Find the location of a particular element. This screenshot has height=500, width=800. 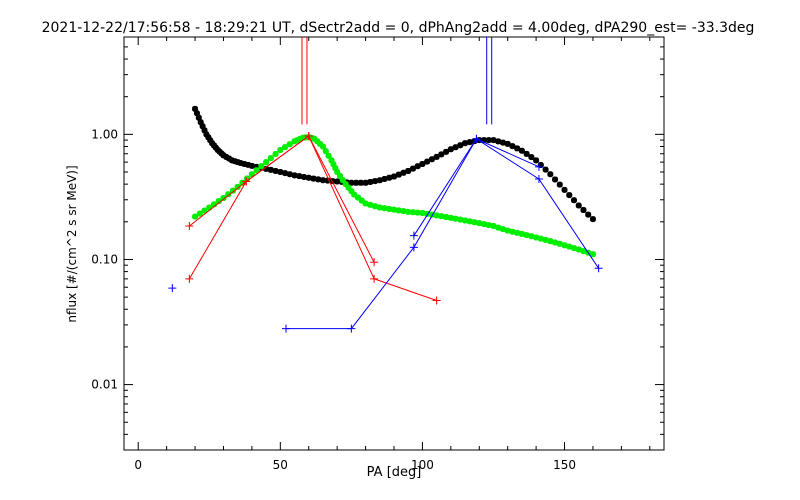

y-tick-label: 1.00 is located at coordinates (104, 134).